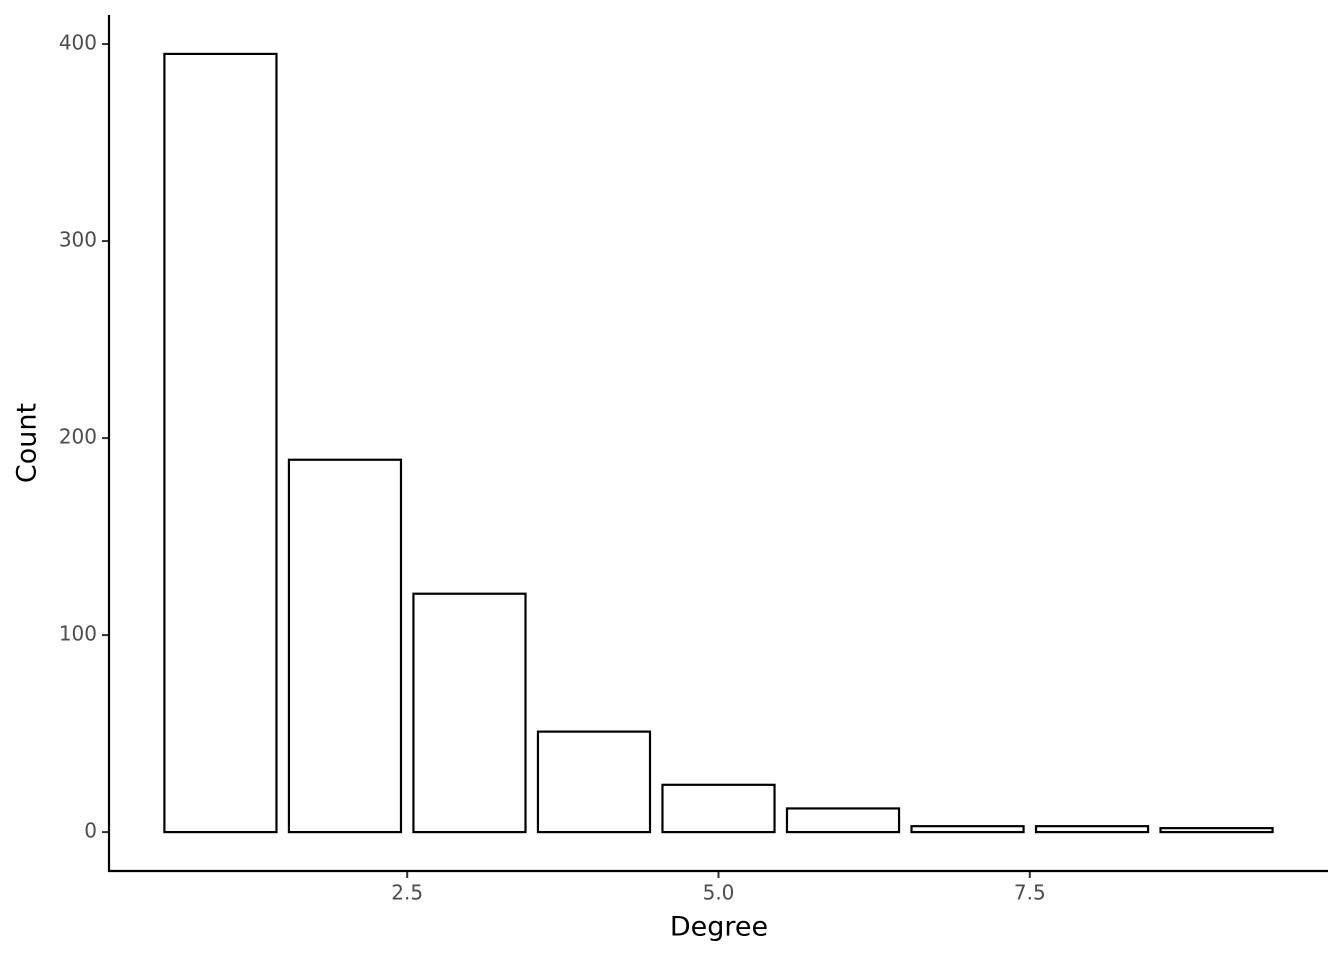 Image resolution: width=1344 pixels, height=960 pixels. I want to click on y-tick-label: 0, so click(90, 831).